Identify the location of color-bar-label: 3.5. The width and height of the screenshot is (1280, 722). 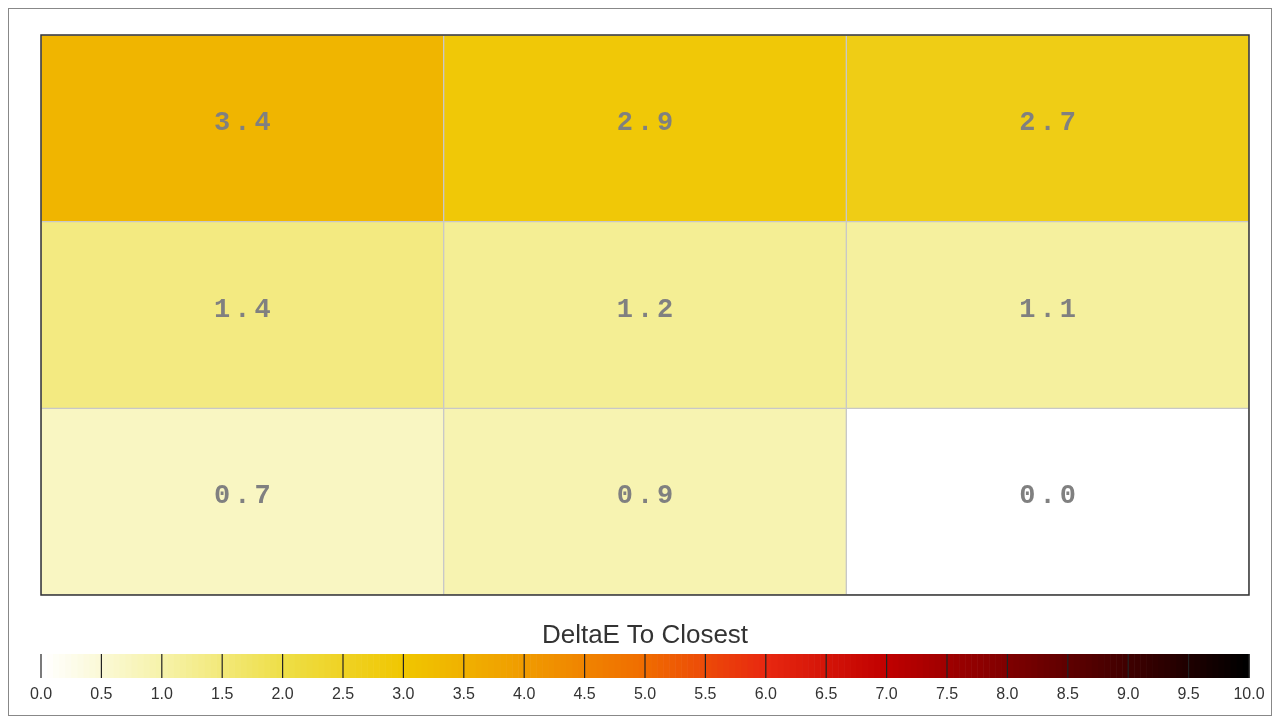
(464, 694).